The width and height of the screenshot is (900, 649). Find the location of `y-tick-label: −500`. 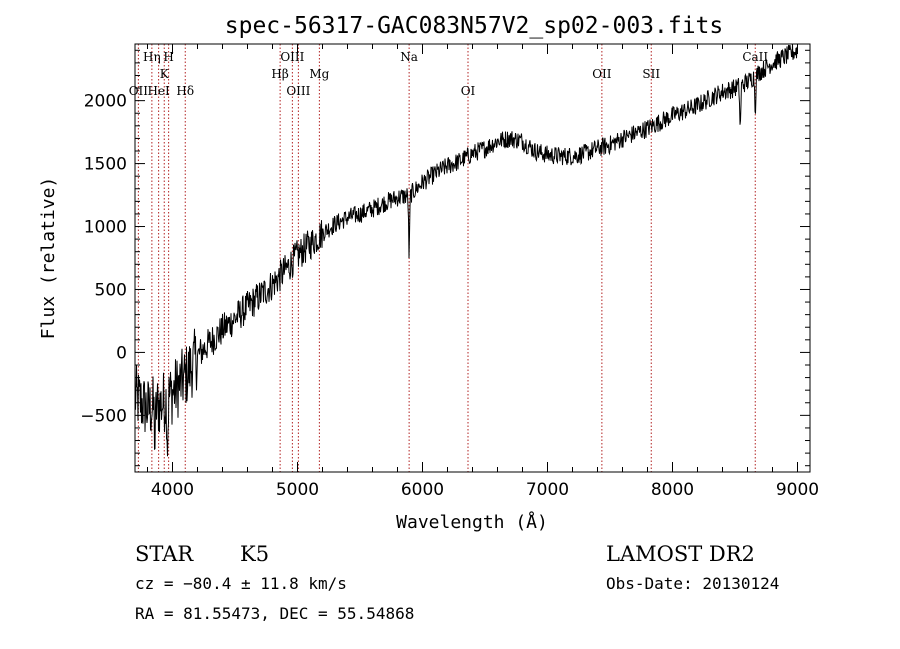

y-tick-label: −500 is located at coordinates (103, 416).